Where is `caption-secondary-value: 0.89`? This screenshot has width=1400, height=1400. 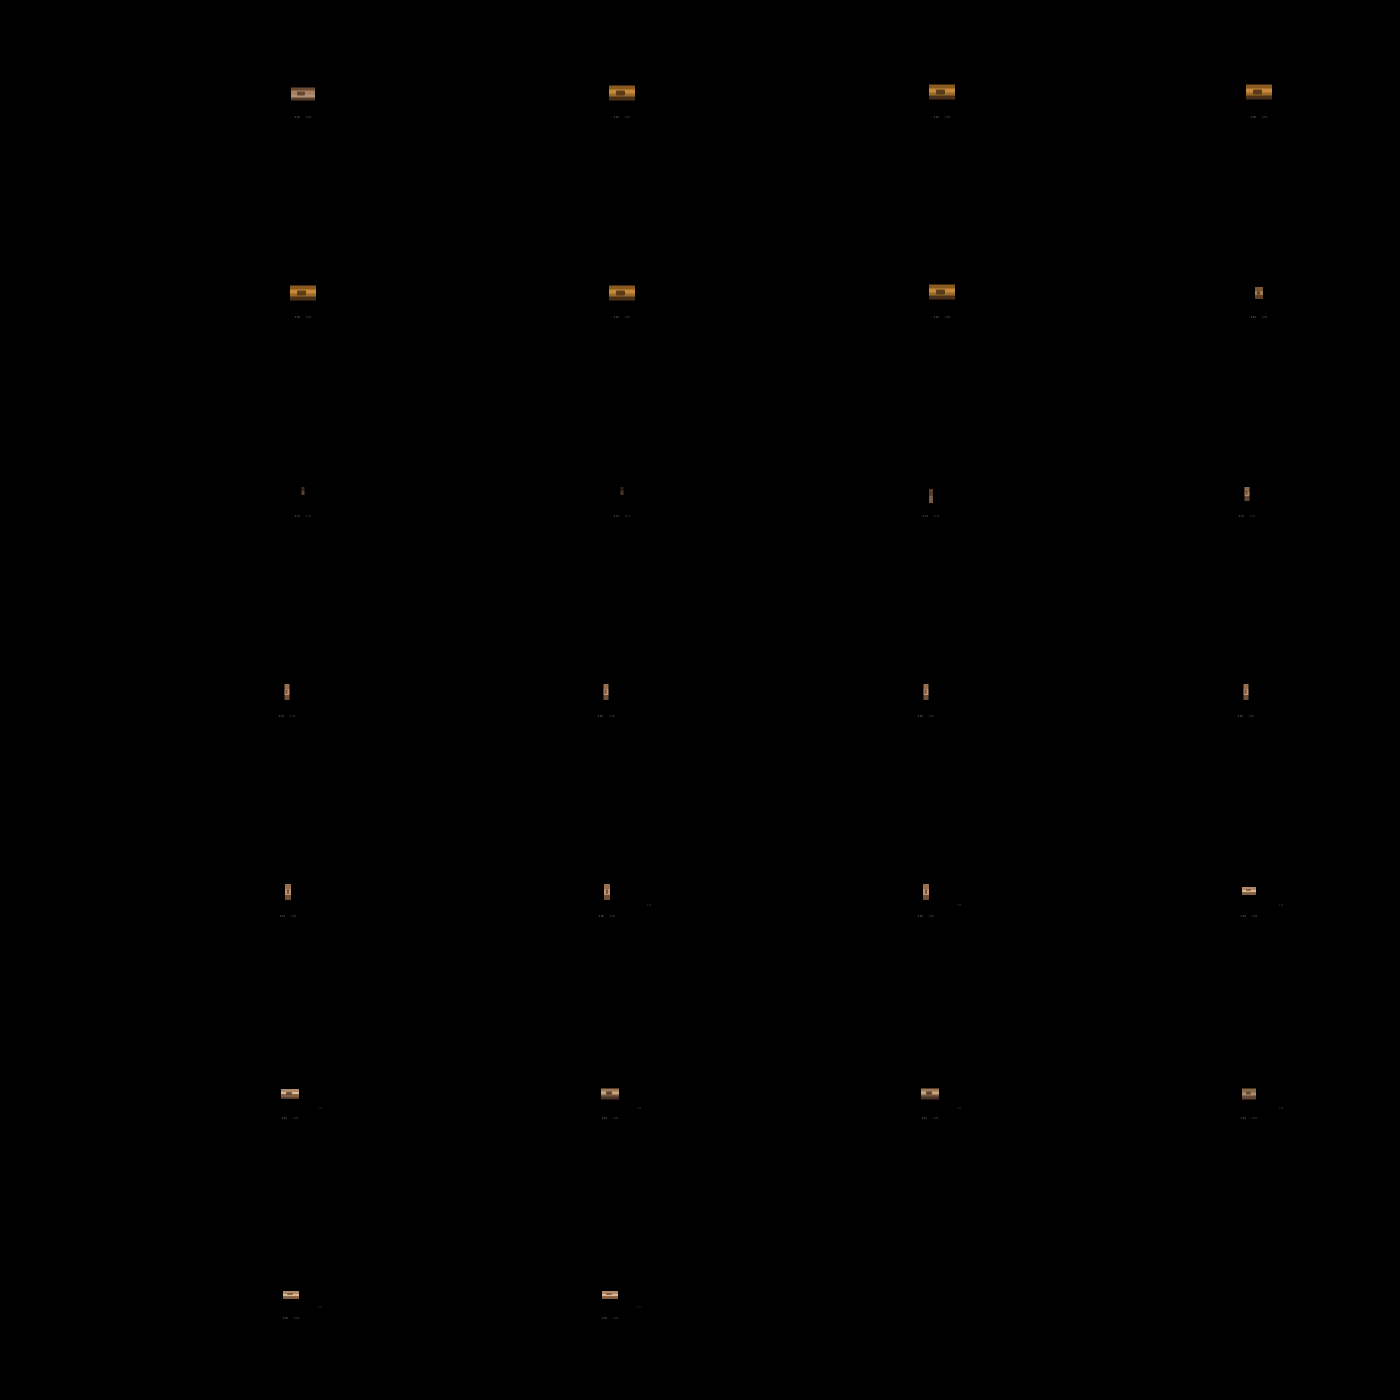
caption-secondary-value: 0.89 is located at coordinates (296, 1118).